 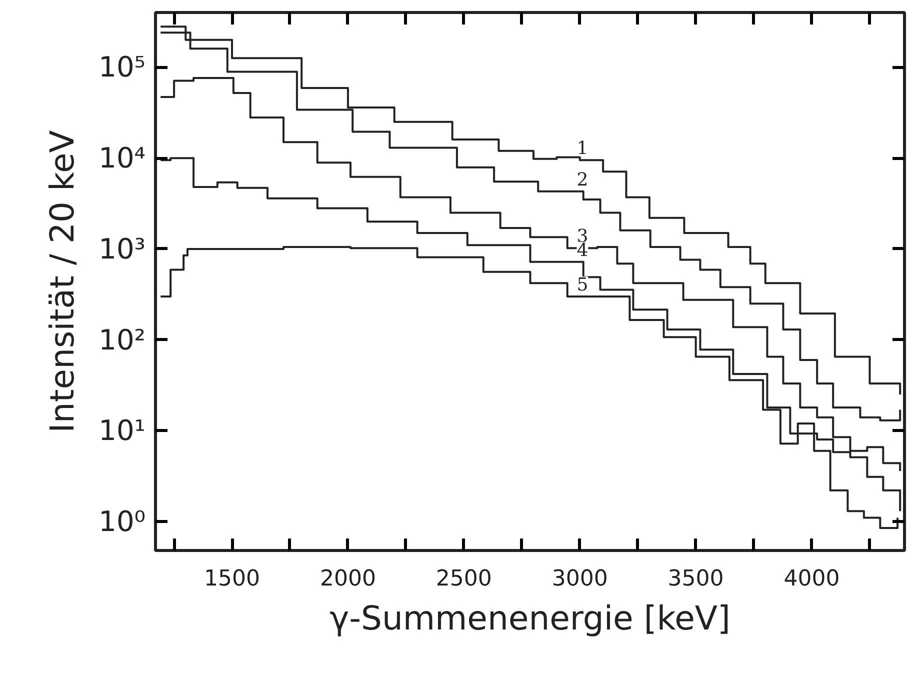 I want to click on y-axis-title: Intensität / 20 keV, so click(x=62, y=281).